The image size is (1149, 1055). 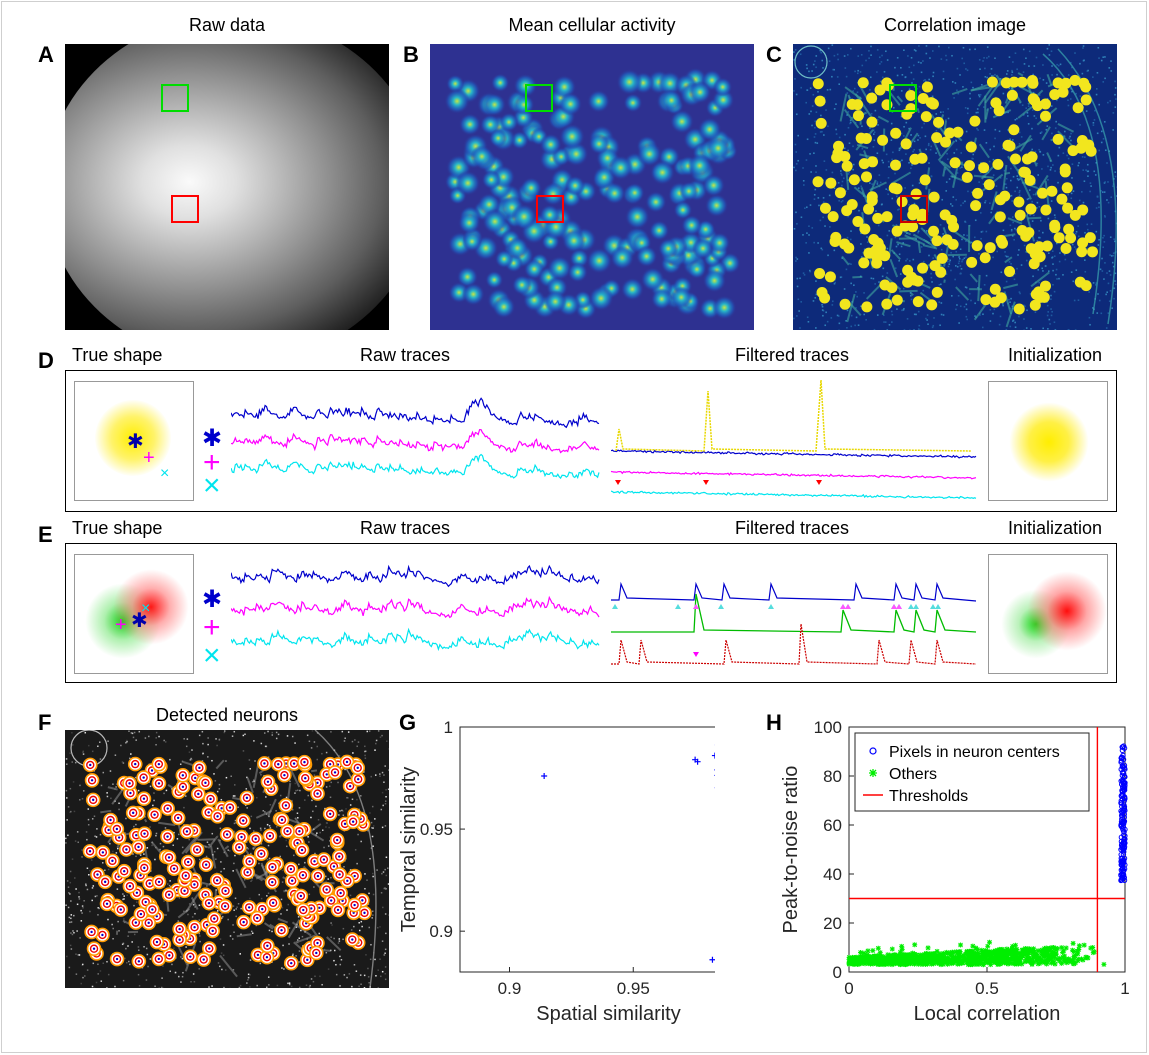 What do you see at coordinates (656, 202) in the screenshot?
I see `neuron-blob` at bounding box center [656, 202].